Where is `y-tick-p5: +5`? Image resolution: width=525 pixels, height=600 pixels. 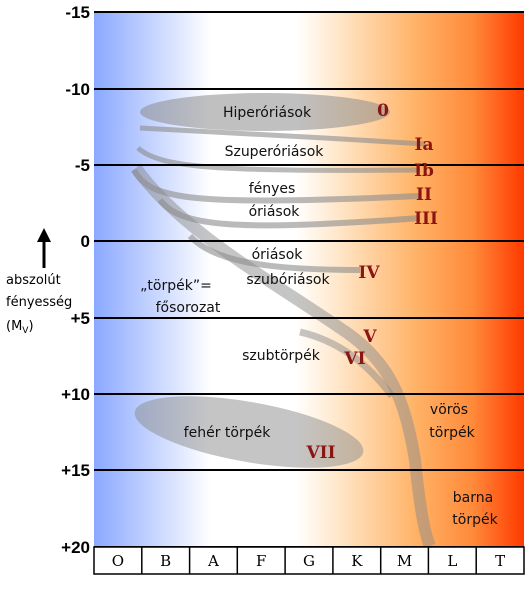 y-tick-p5: +5 is located at coordinates (80, 318).